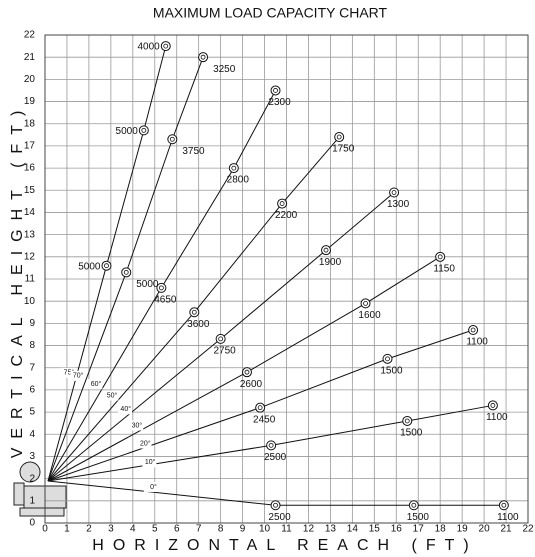  I want to click on angle-label: 70°, so click(78, 376).